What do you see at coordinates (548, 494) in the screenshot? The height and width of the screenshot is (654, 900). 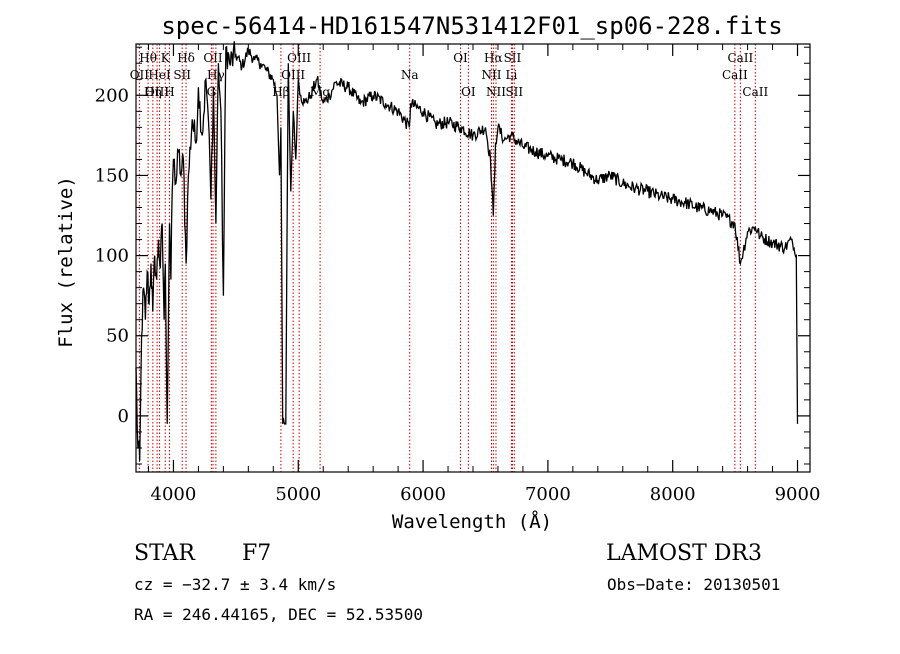 I see `x-tick-label: 7000` at bounding box center [548, 494].